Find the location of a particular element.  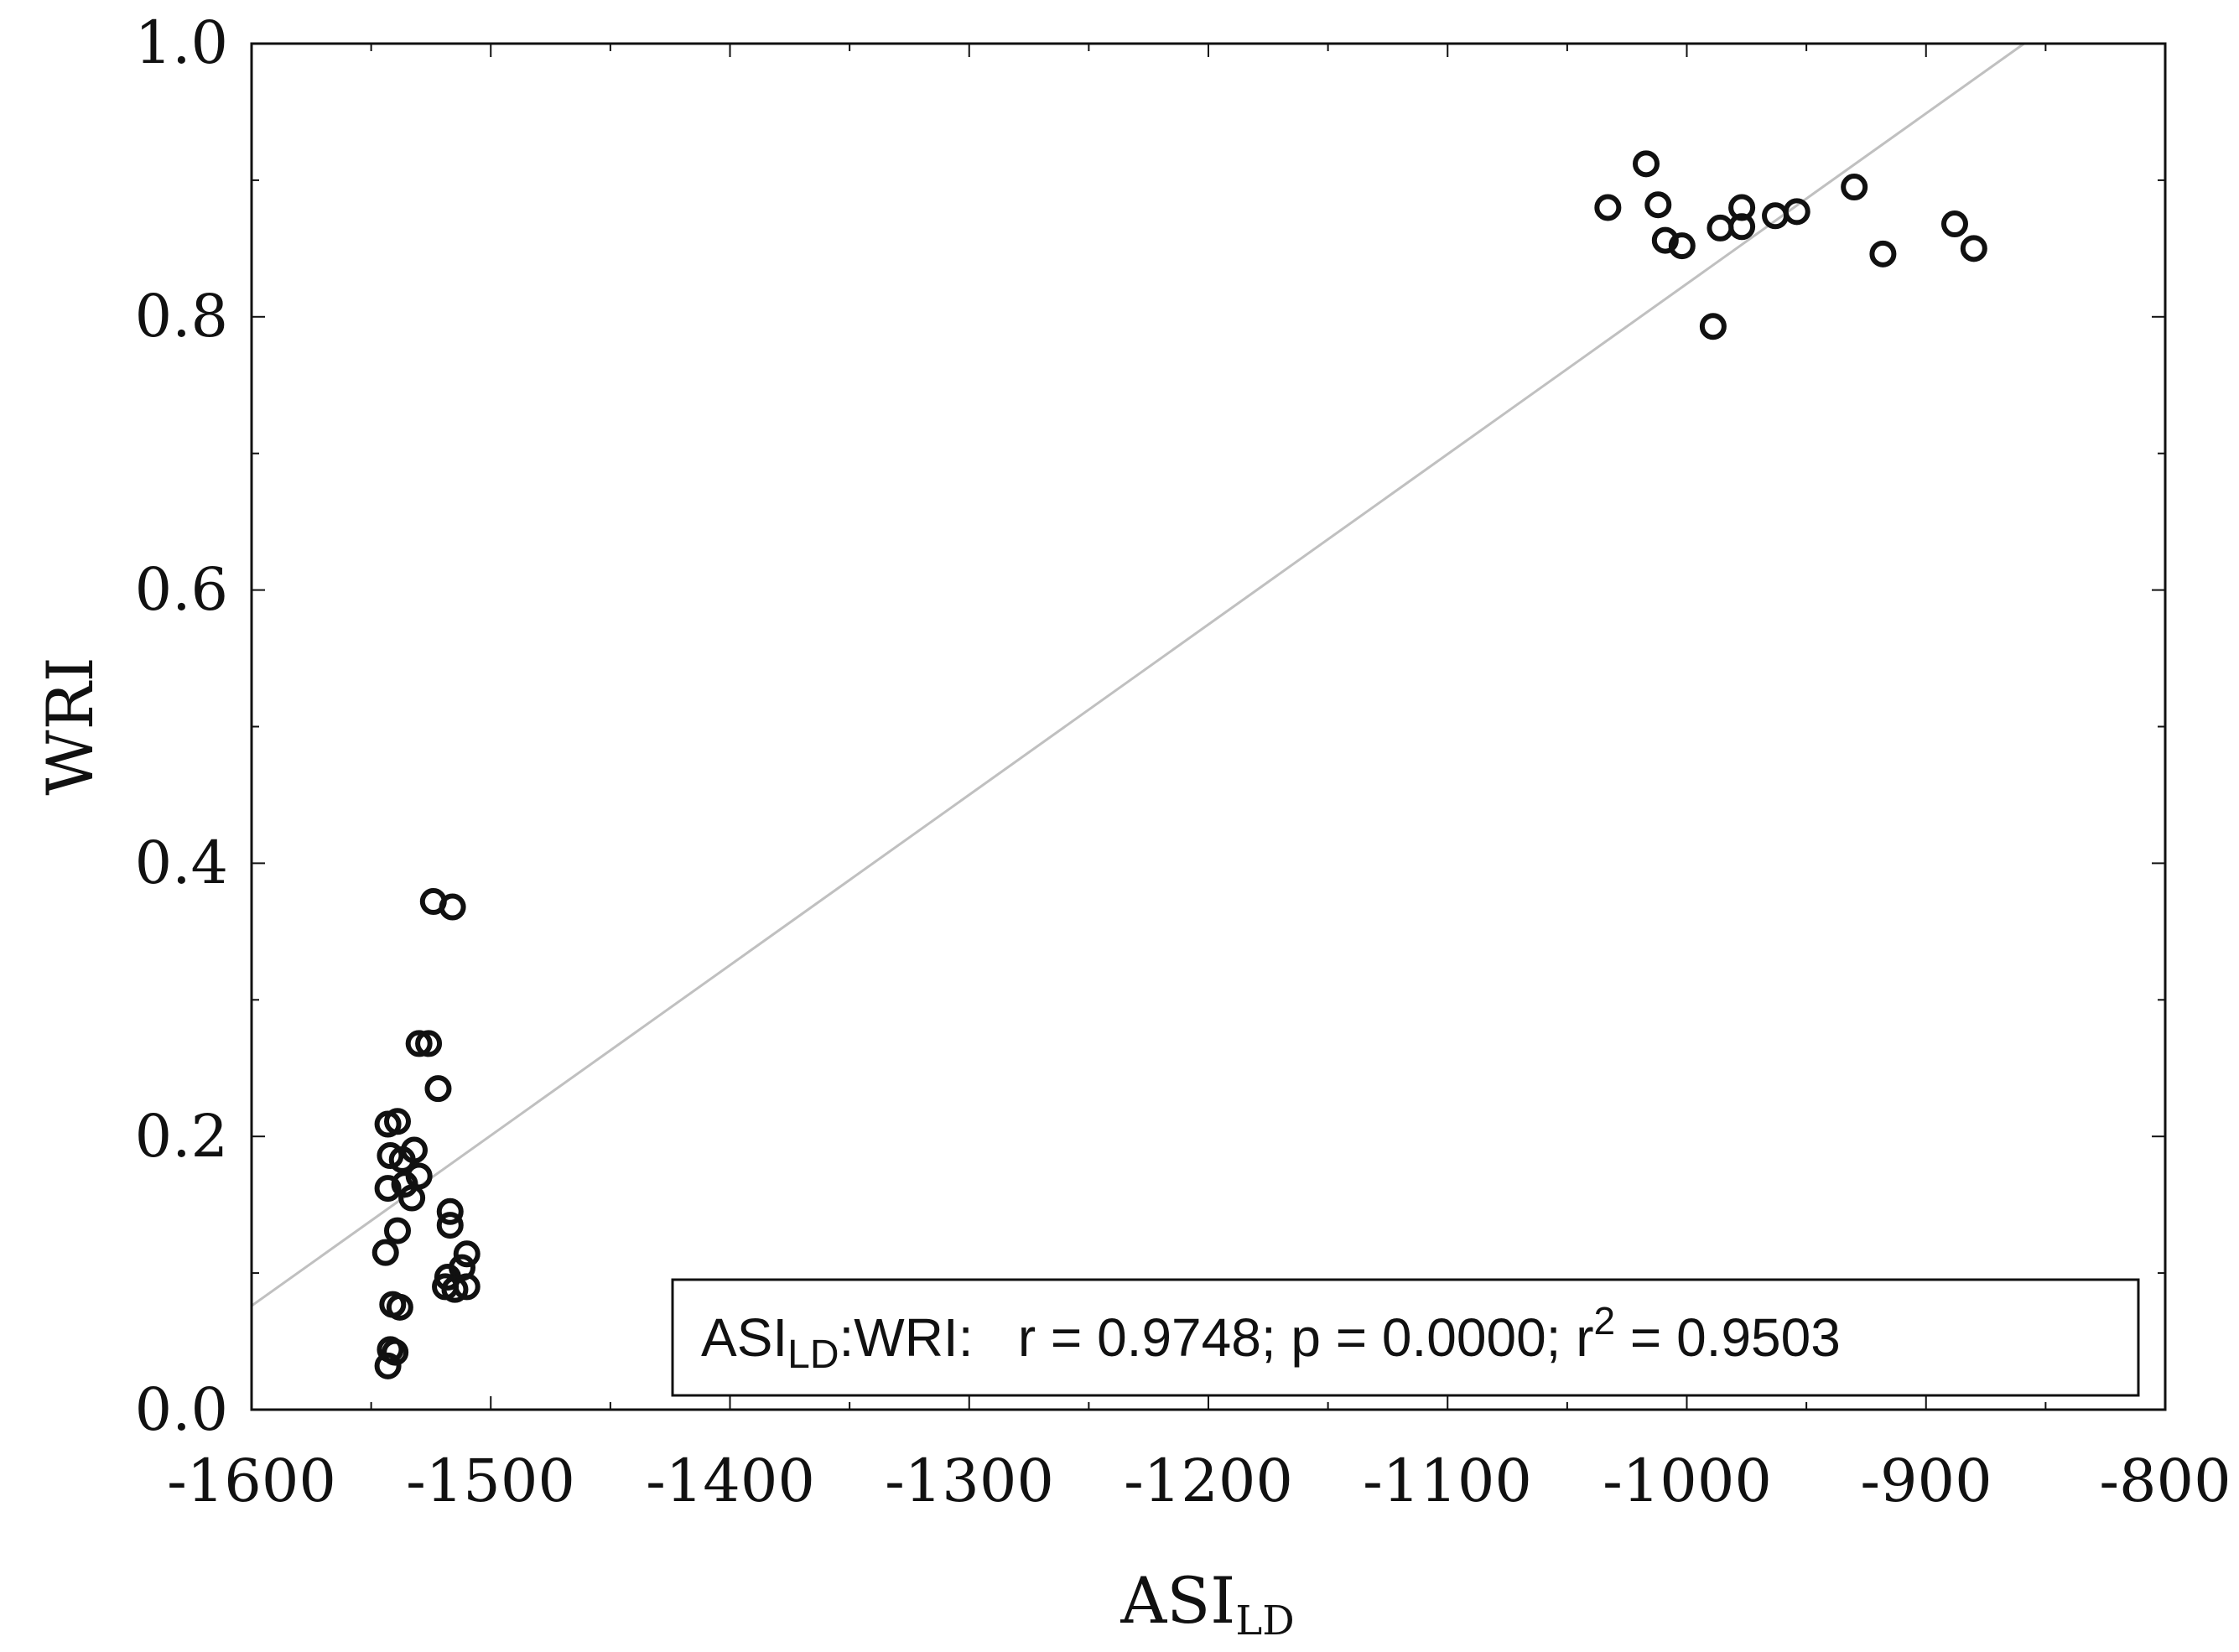

annotation-stats: :WRI: r = 0.9748; p = 0.0000; r is located at coordinates (1216, 1337).